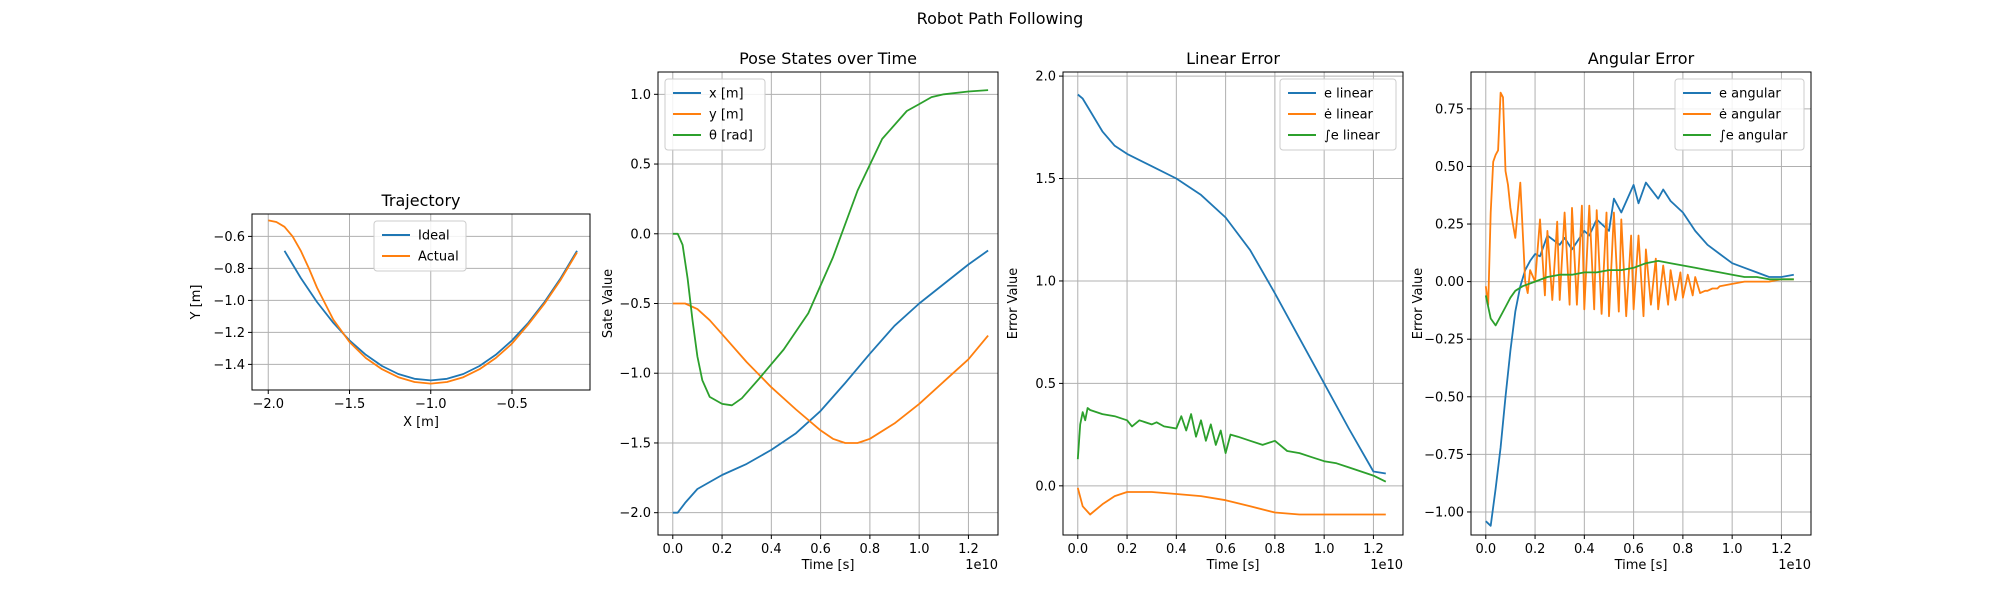 This screenshot has height=600, width=2000. Describe the element at coordinates (421, 200) in the screenshot. I see `subplot-title: Trajectory` at that location.